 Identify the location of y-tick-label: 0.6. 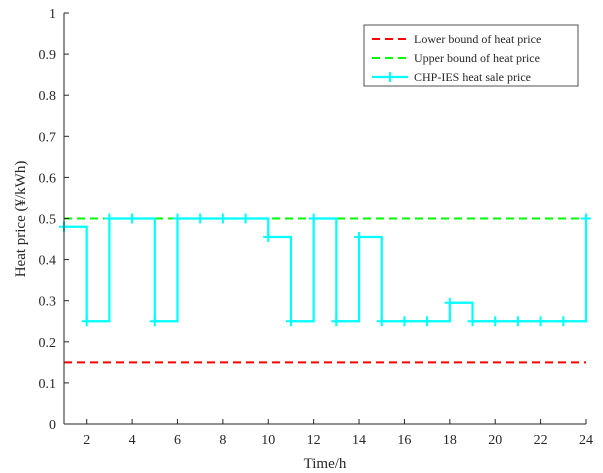
(48, 178).